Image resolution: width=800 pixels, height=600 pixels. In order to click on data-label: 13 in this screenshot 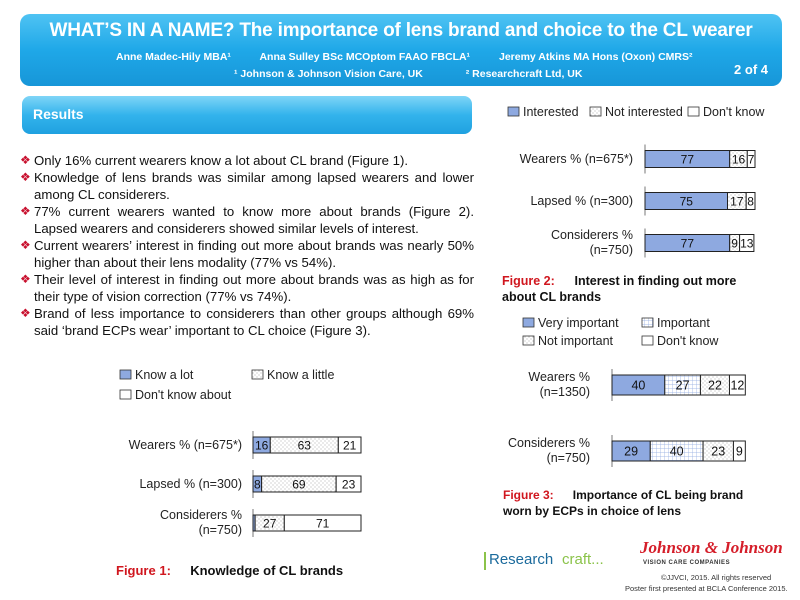, I will do `click(747, 244)`.